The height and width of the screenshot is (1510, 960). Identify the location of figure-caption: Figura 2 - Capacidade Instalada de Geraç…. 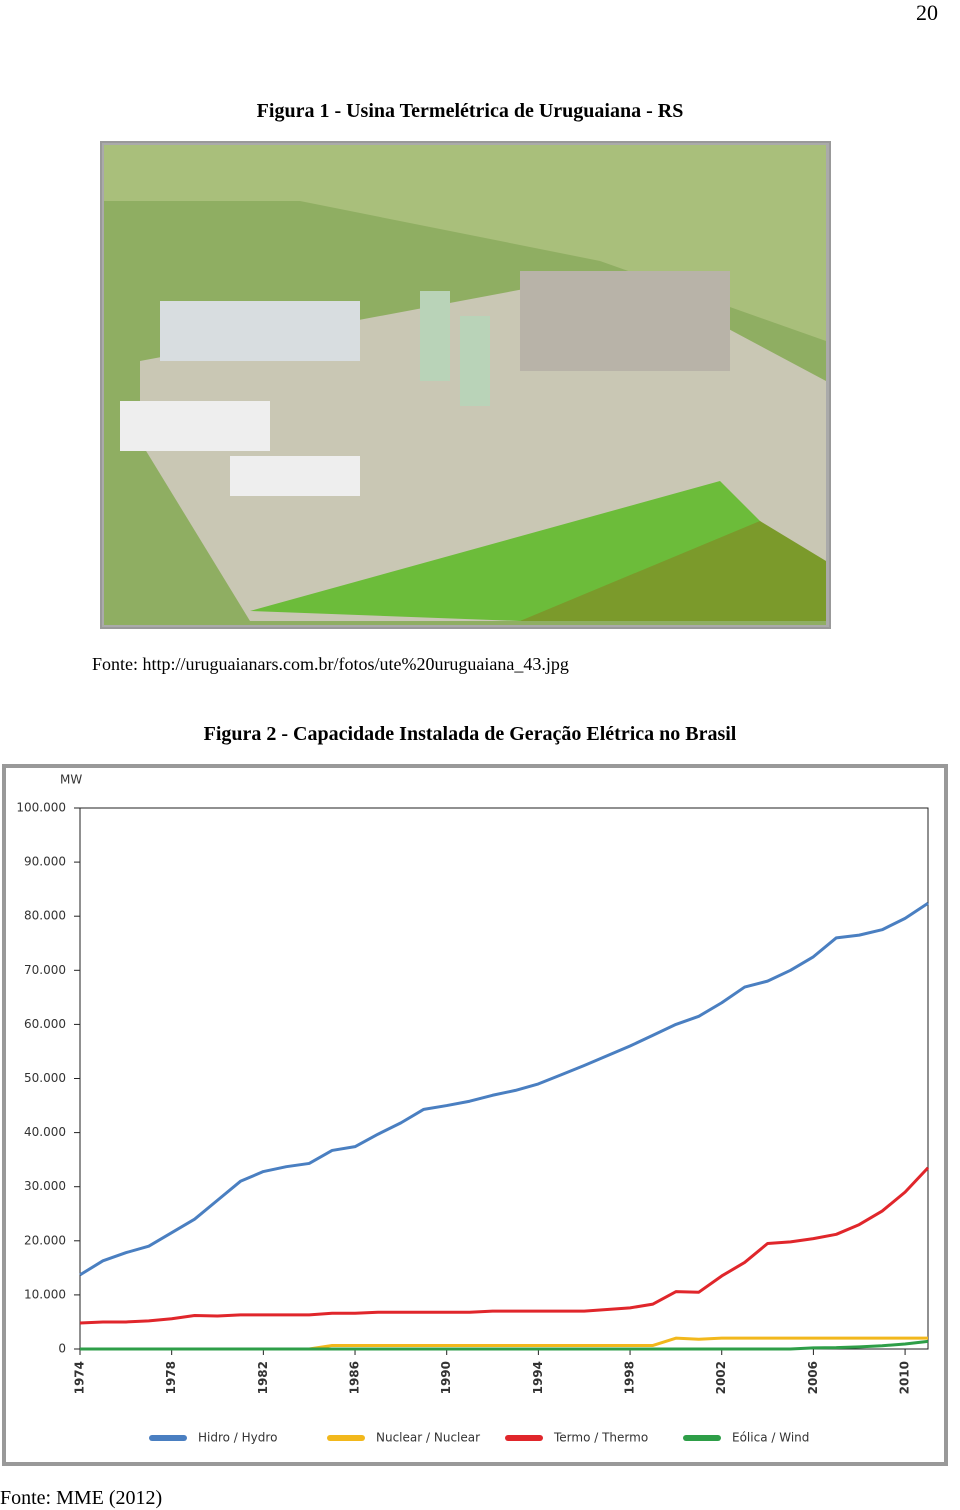
(470, 734).